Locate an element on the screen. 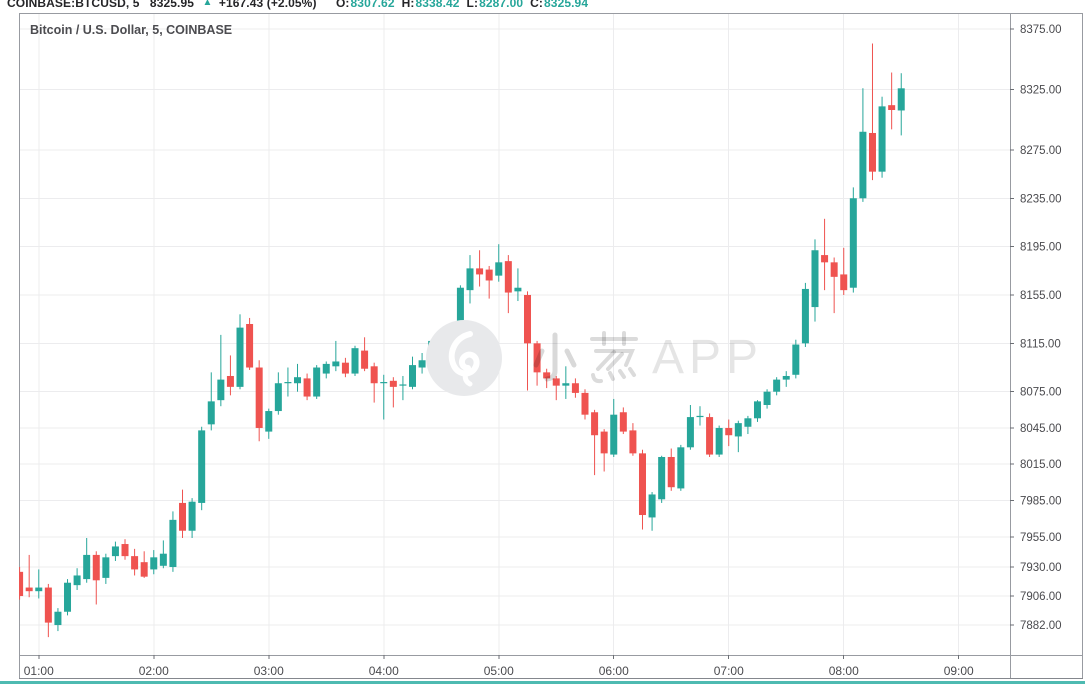  price-axis-label: 8375.00 is located at coordinates (1041, 30).